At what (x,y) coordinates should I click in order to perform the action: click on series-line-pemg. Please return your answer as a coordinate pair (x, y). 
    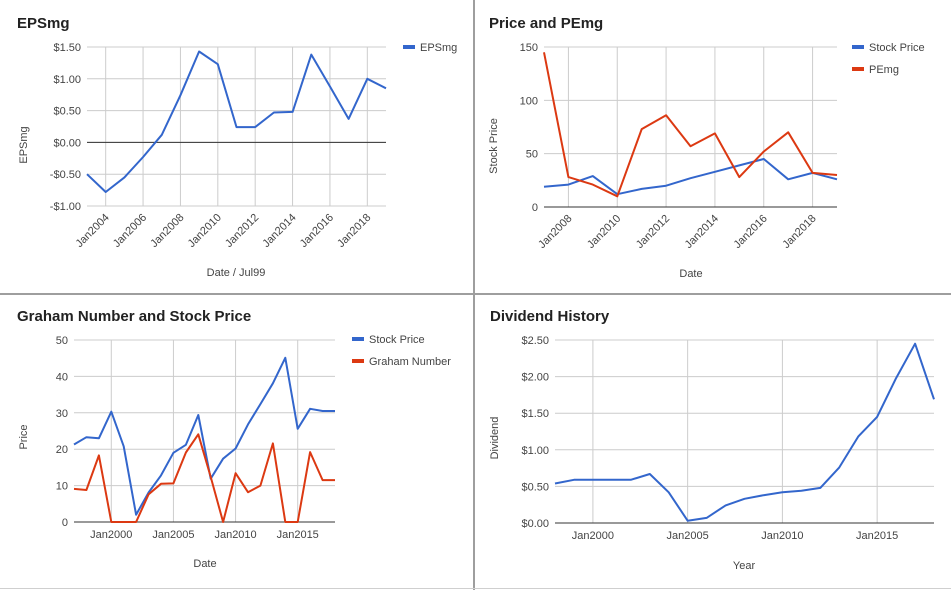
    Looking at the image, I should click on (690, 125).